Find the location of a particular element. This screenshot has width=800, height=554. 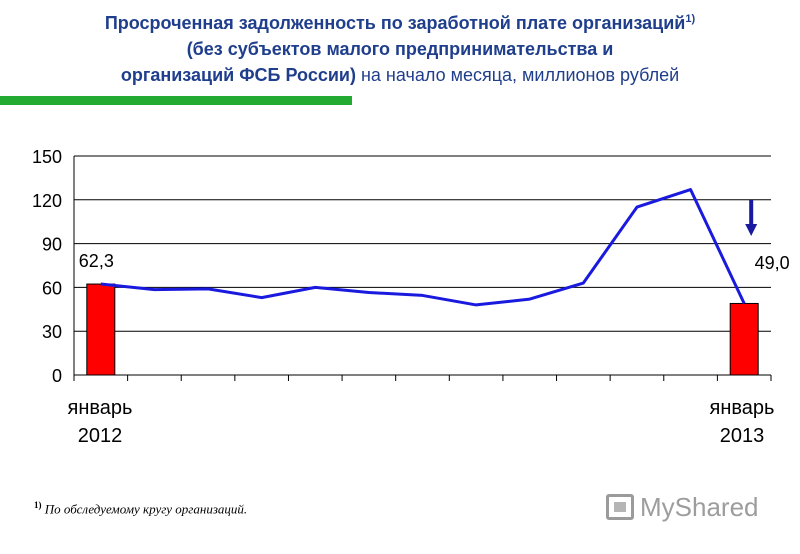

title-underline-bar is located at coordinates (176, 100).